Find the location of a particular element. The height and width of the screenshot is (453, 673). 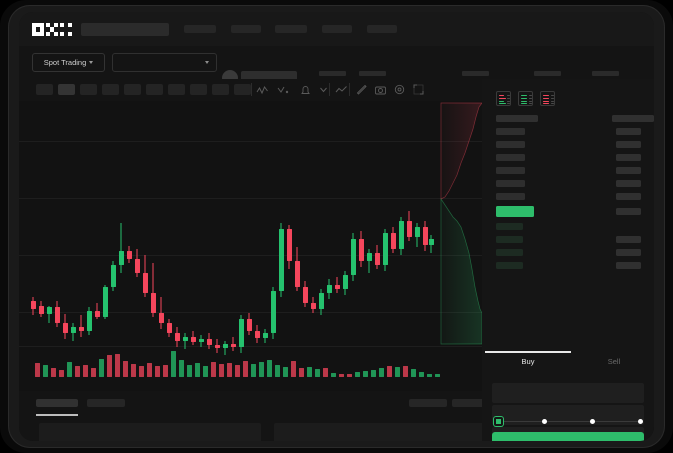

price-field is located at coordinates (568, 393).